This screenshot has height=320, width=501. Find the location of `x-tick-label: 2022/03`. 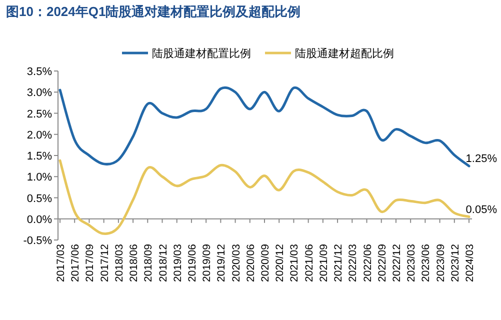

x-tick-label: 2022/03 is located at coordinates (353, 263).